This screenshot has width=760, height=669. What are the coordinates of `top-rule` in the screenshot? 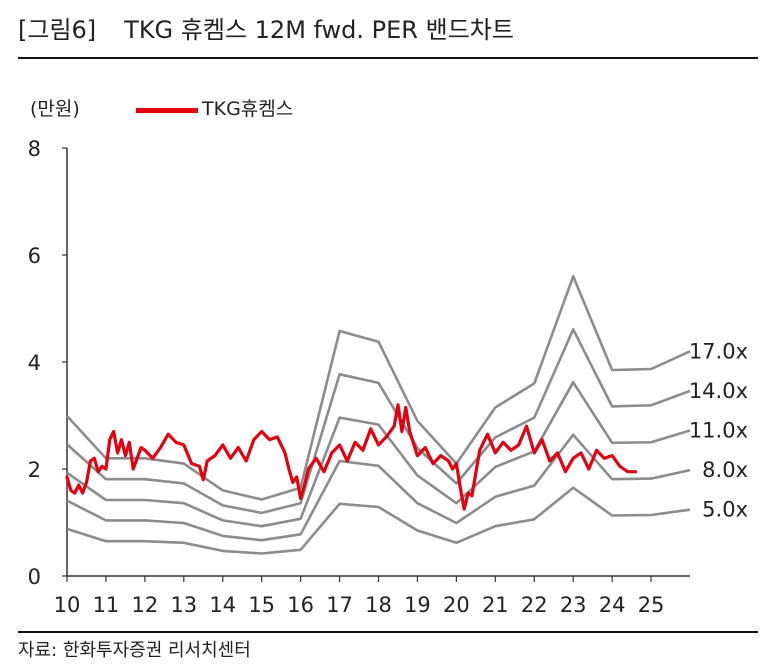 It's located at (388, 58).